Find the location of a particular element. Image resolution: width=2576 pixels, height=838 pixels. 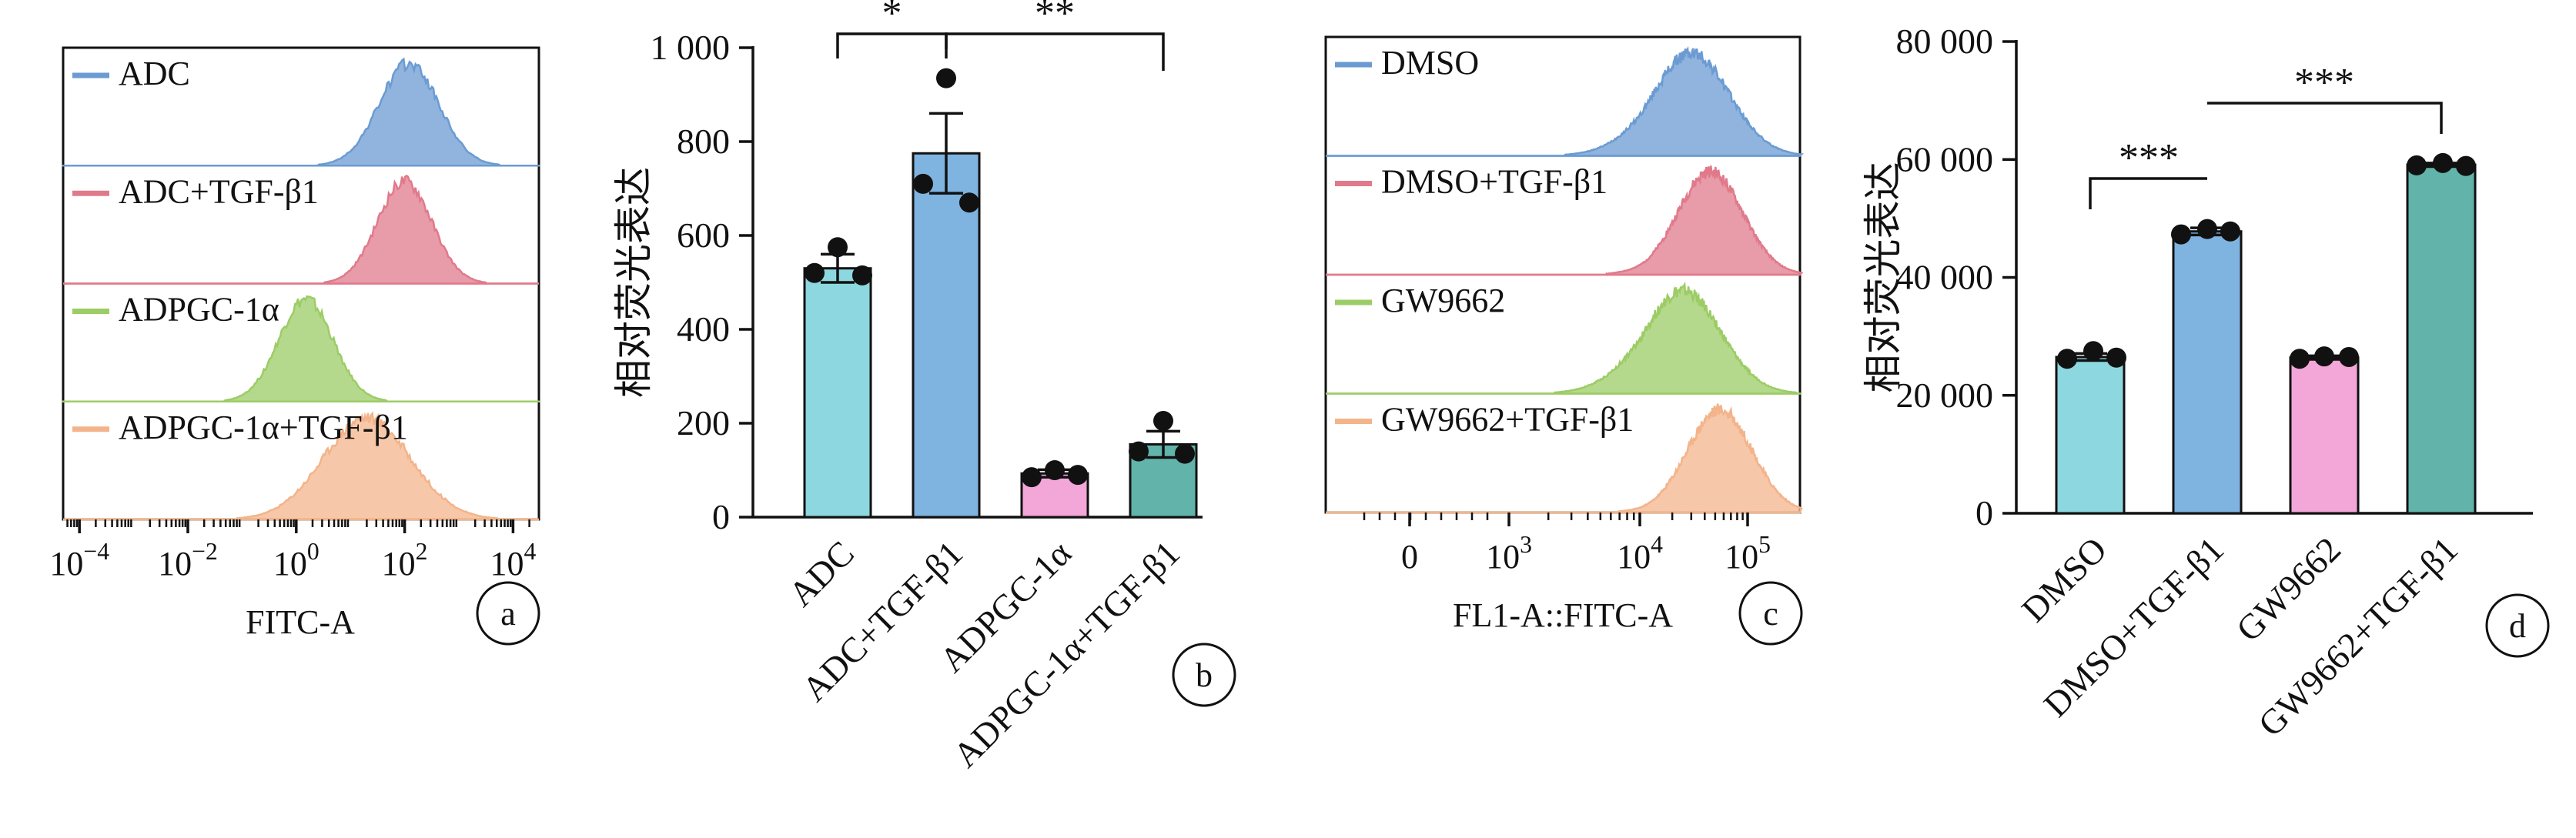

bar-group-gw9662: GW9662 is located at coordinates (2295, 498).